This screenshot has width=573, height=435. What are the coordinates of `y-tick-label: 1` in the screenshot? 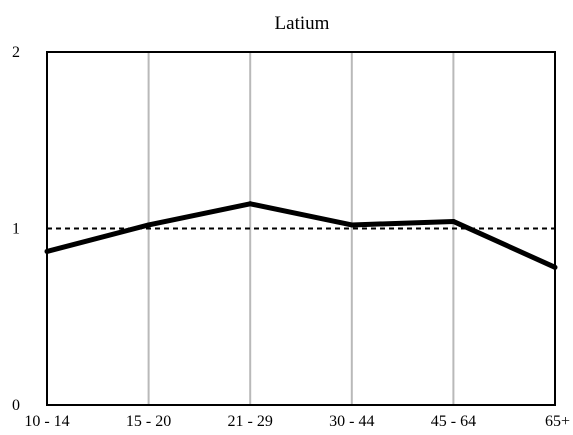 It's located at (16, 229).